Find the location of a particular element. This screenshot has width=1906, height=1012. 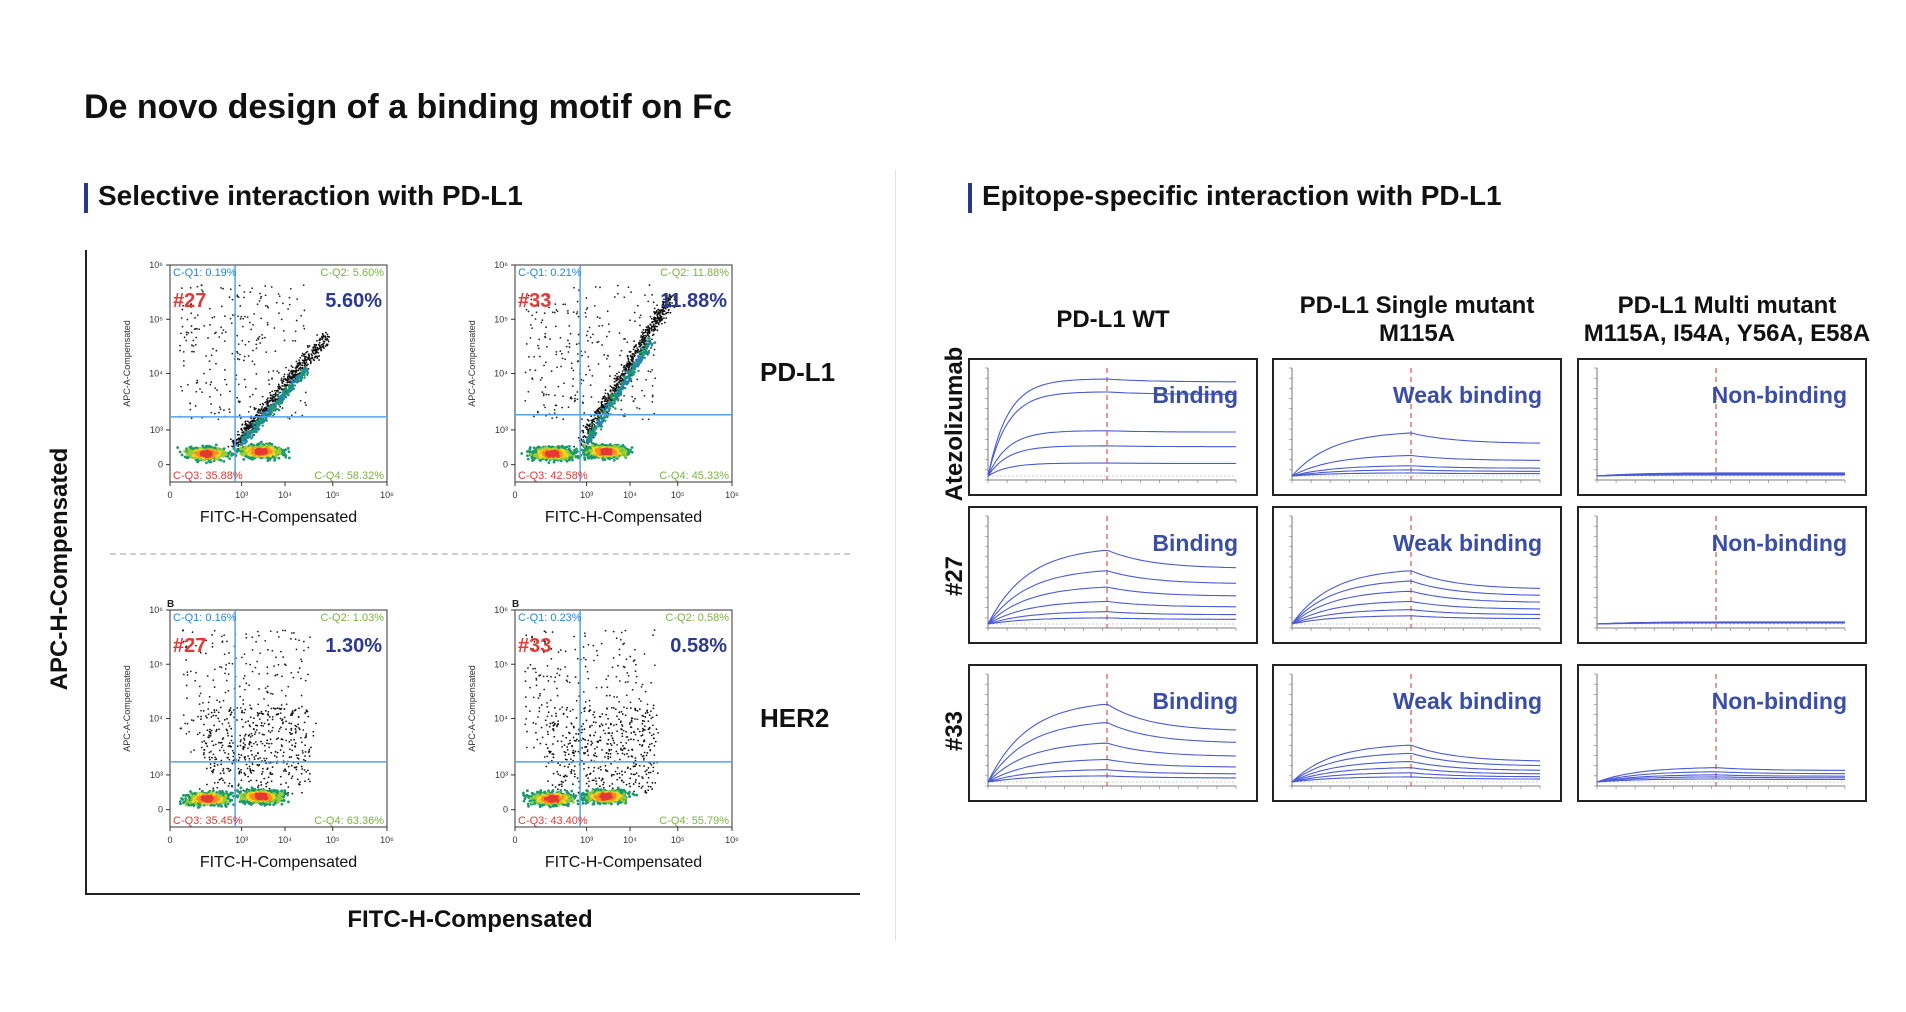

binding-status-label: Weak binding is located at coordinates (1467, 395).